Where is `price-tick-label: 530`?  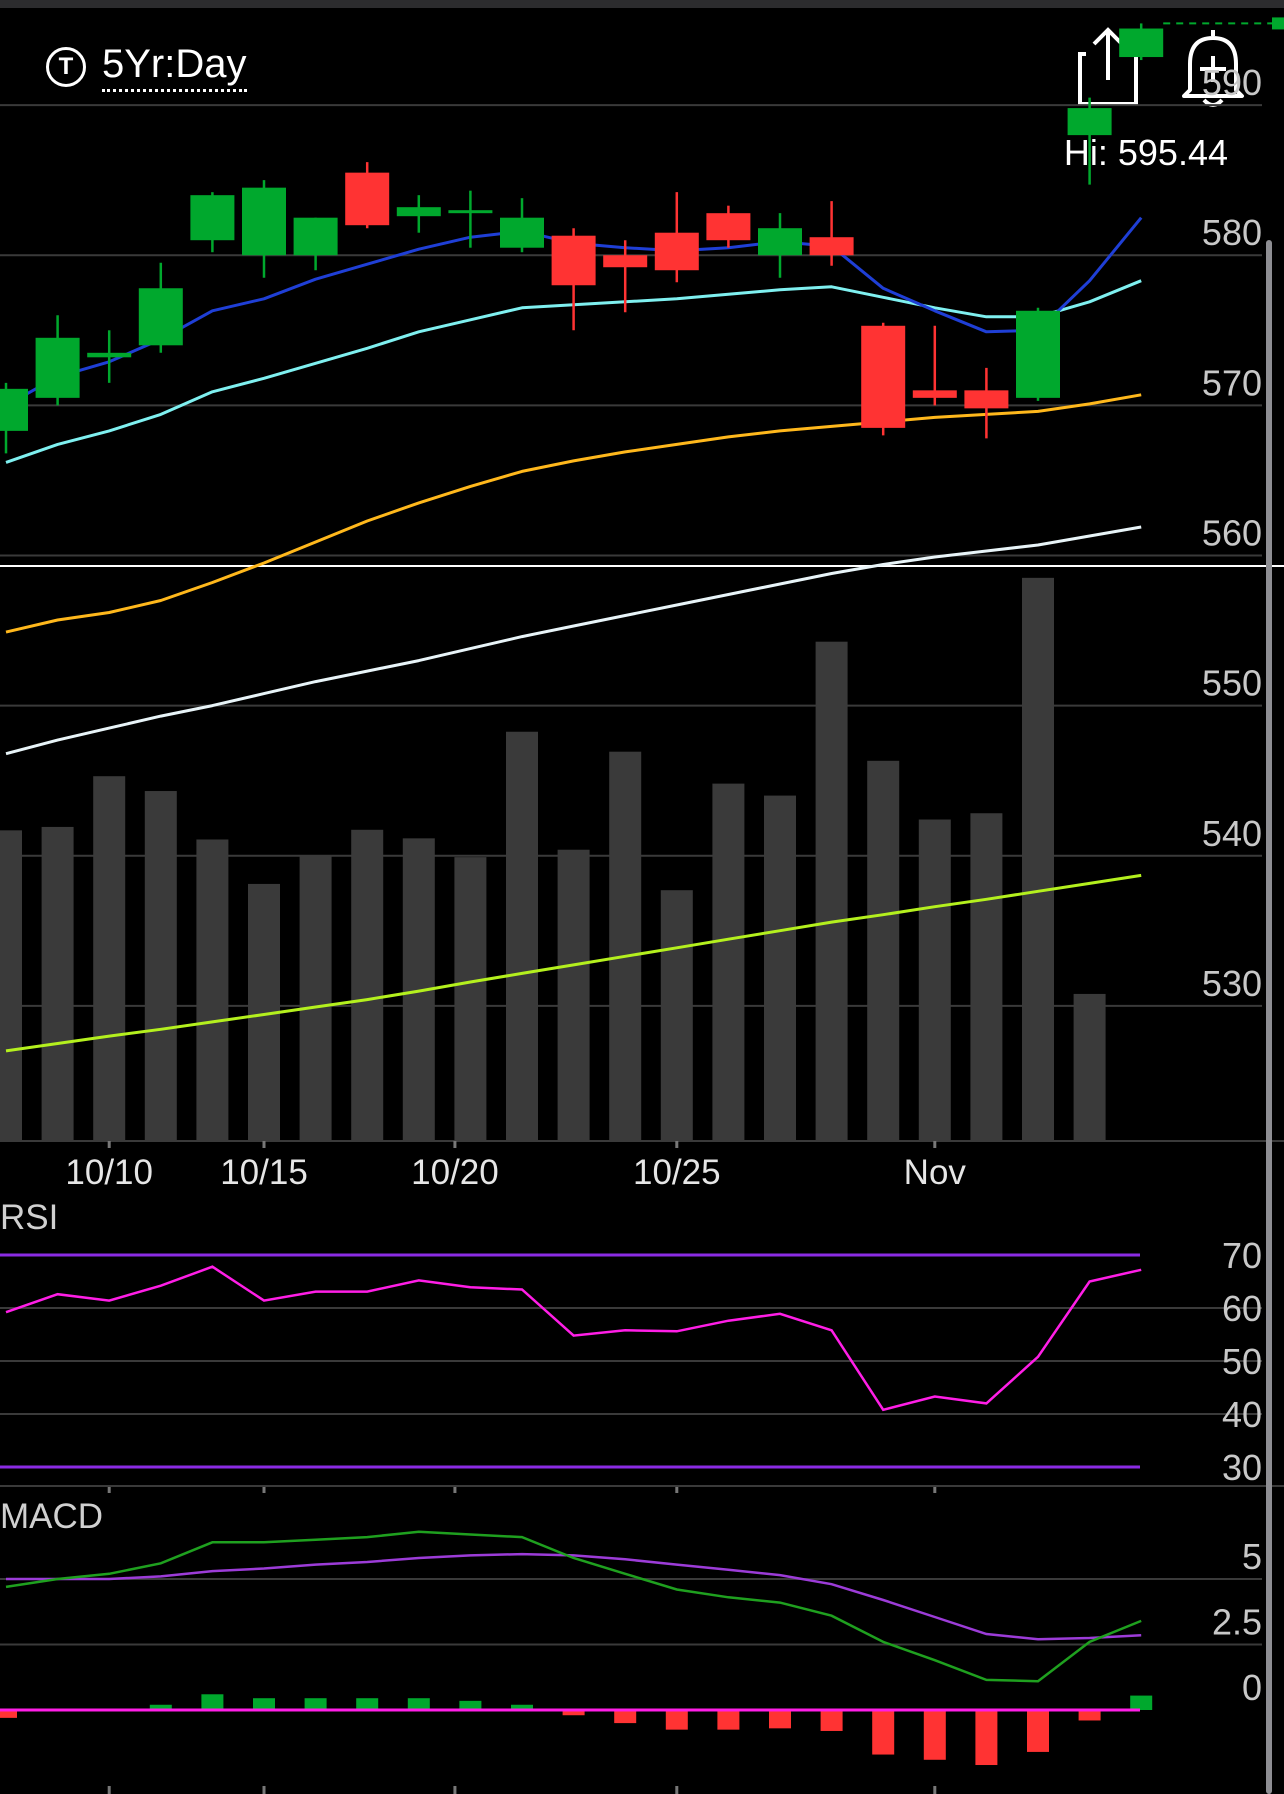 price-tick-label: 530 is located at coordinates (1232, 983).